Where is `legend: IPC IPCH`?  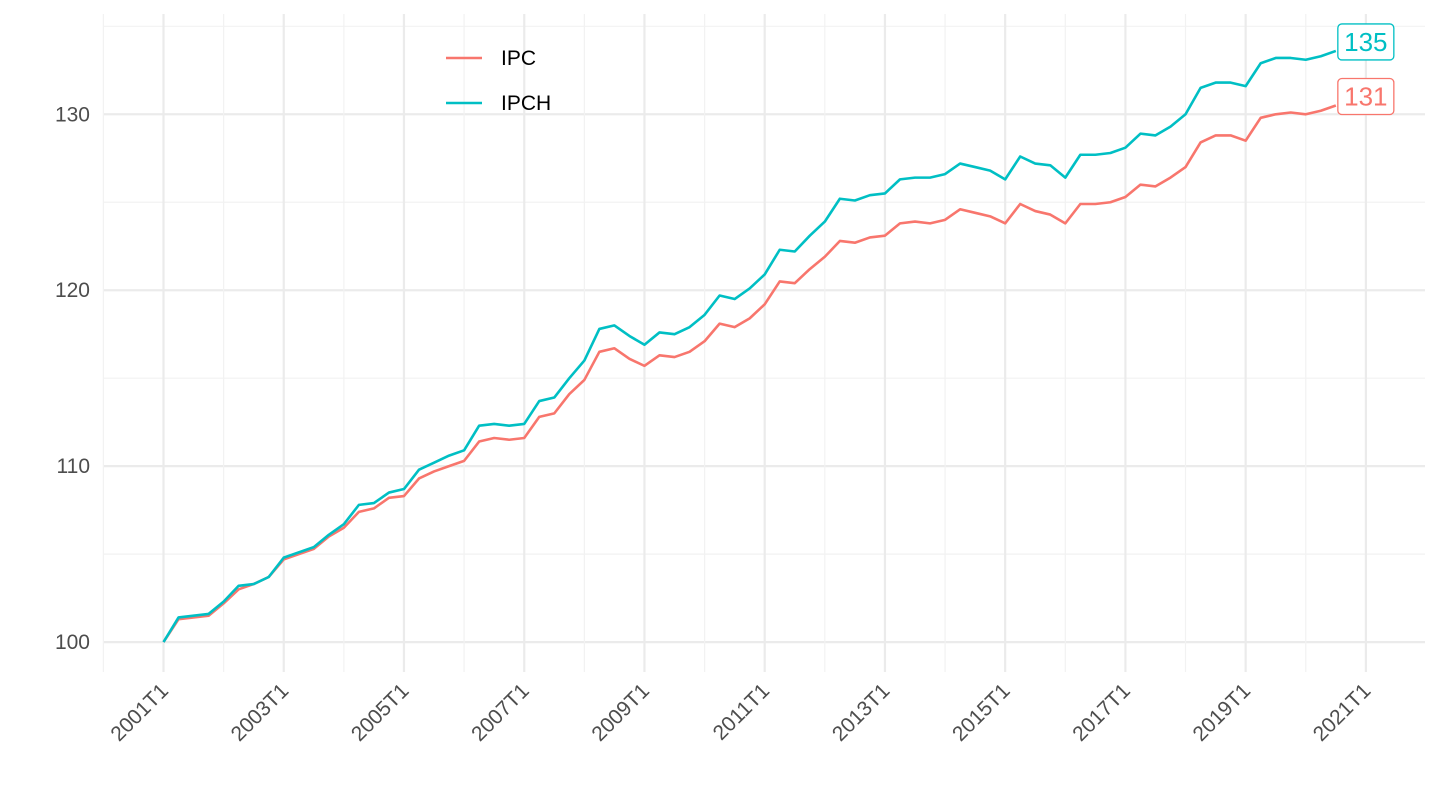
legend: IPC IPCH is located at coordinates (498, 81).